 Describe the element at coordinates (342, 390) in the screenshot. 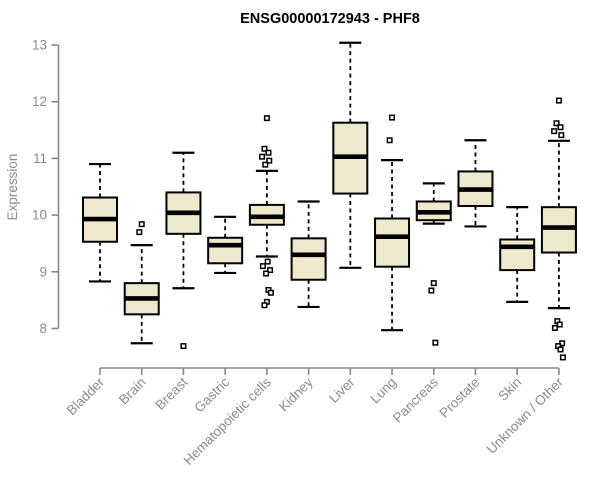

I see `x-tick-label: Liver` at that location.